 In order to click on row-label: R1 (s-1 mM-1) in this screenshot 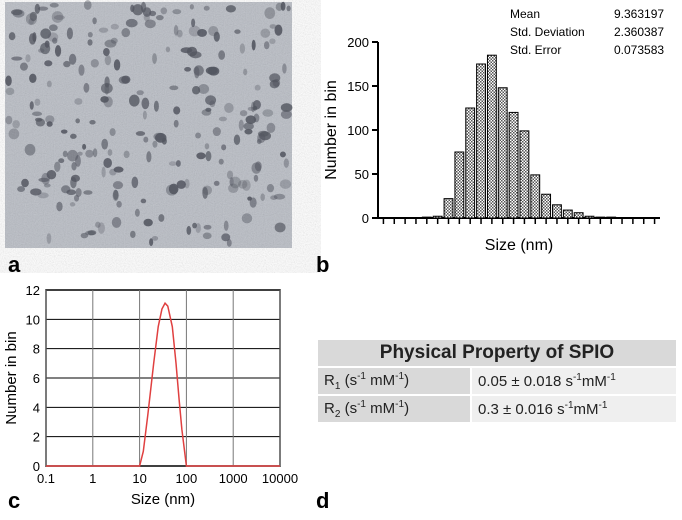, I will do `click(395, 381)`.